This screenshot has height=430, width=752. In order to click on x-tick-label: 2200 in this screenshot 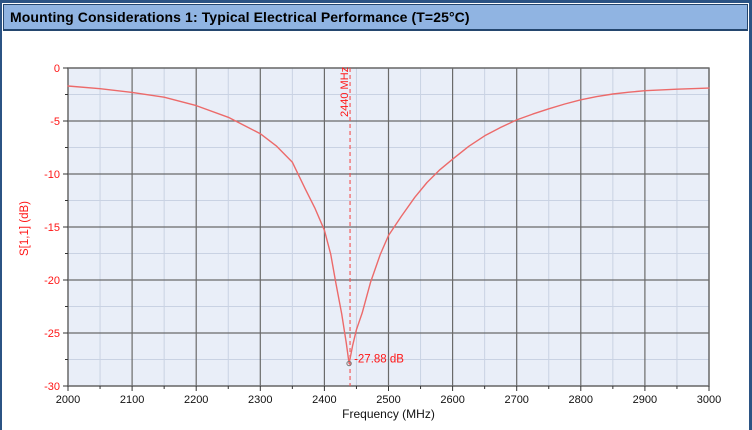, I will do `click(196, 400)`.